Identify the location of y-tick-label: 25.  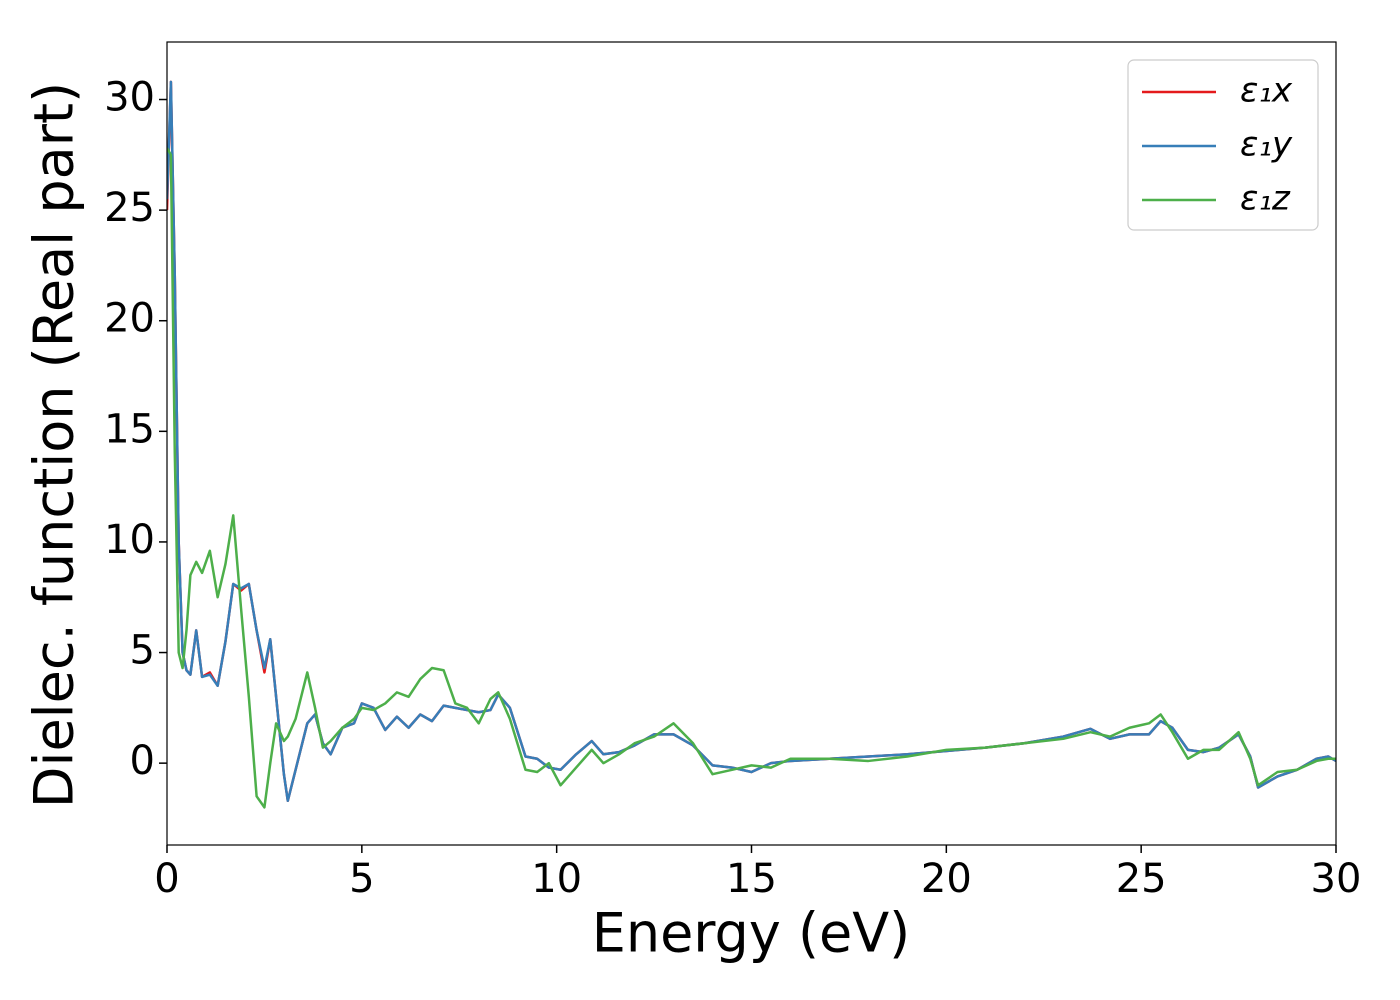
(129, 208).